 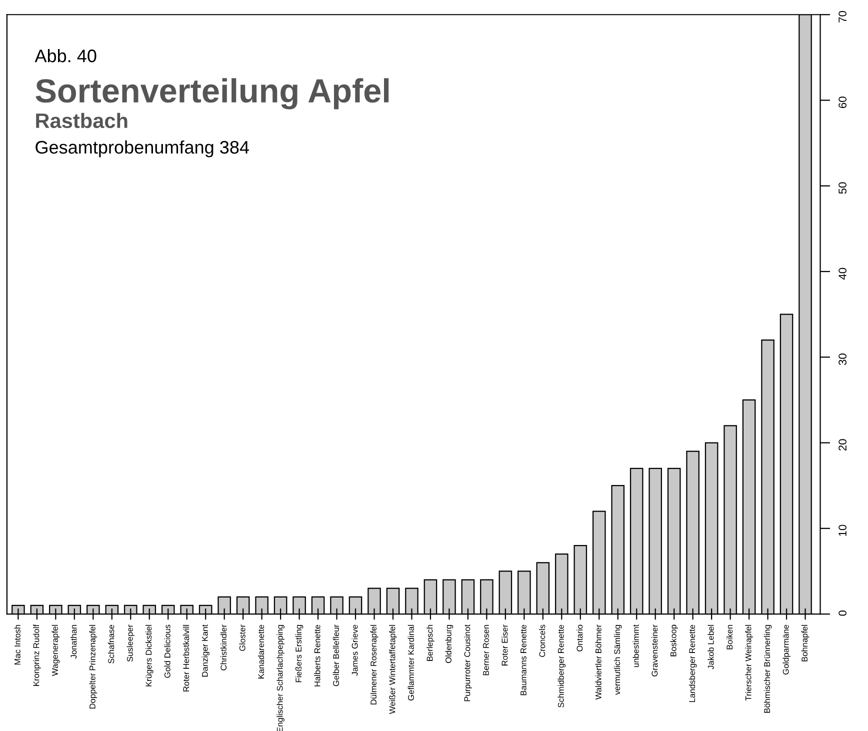 What do you see at coordinates (130, 643) in the screenshot?
I see `x-tick-label: Susleeper` at bounding box center [130, 643].